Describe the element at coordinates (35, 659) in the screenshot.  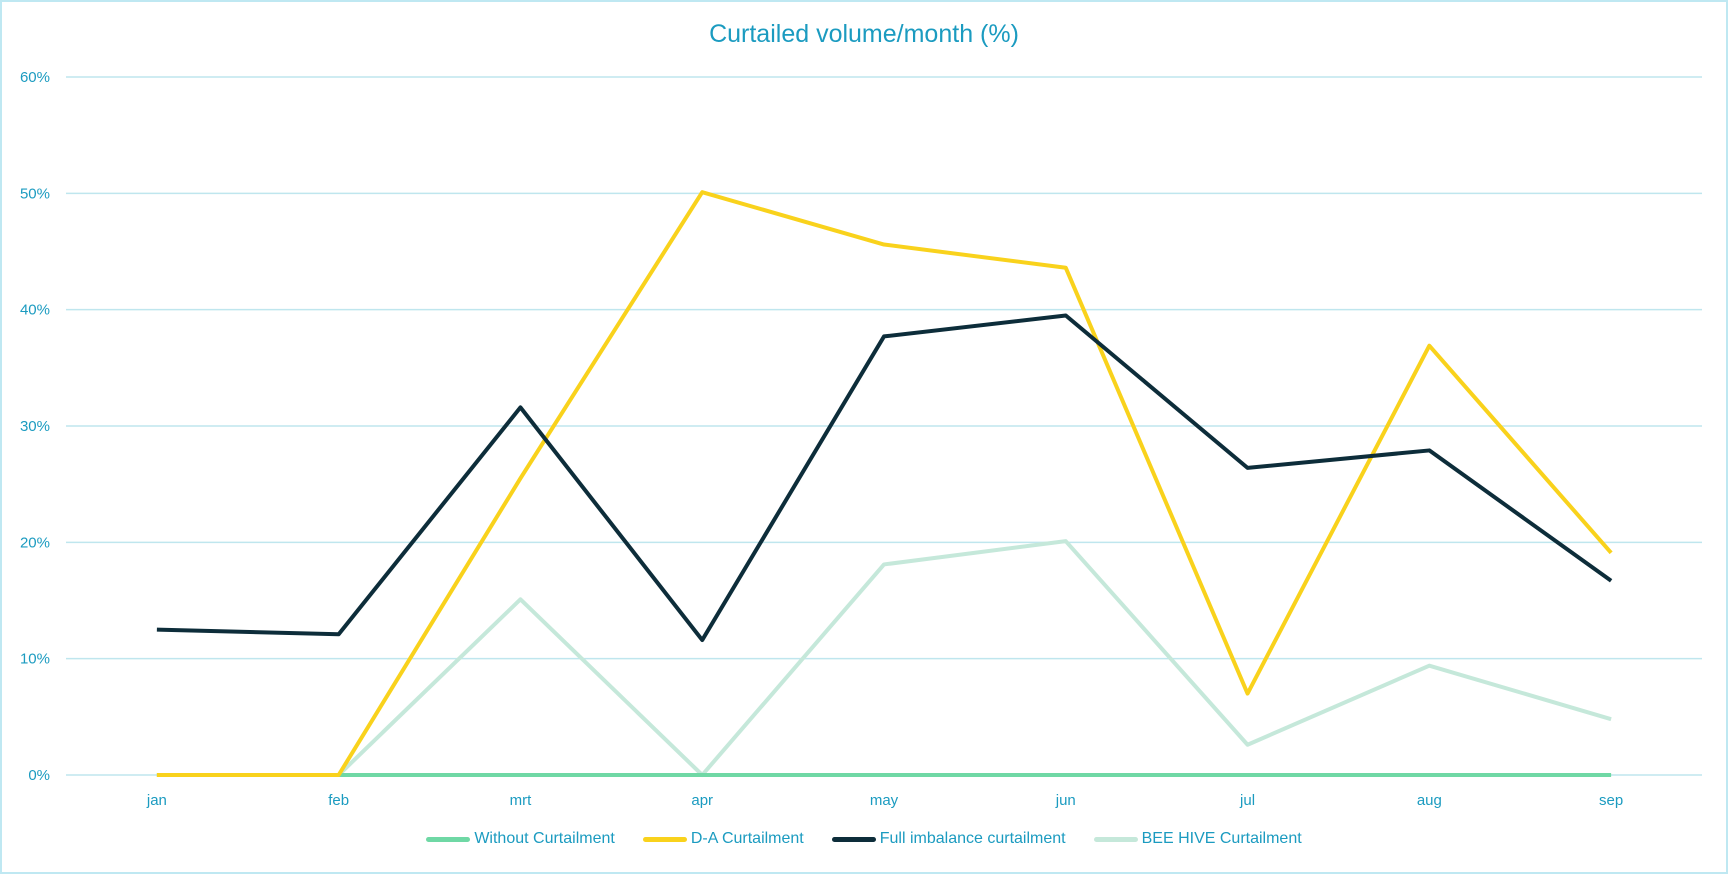
I see `y-tick-label: 10%` at that location.